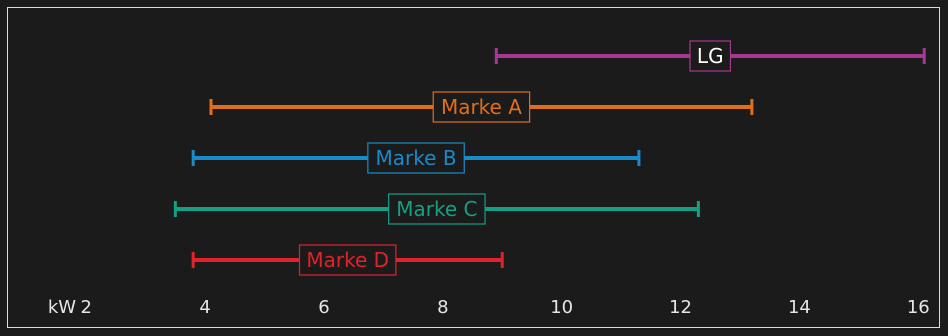 The width and height of the screenshot is (948, 336). I want to click on x-tick-label-10: 10, so click(561, 307).